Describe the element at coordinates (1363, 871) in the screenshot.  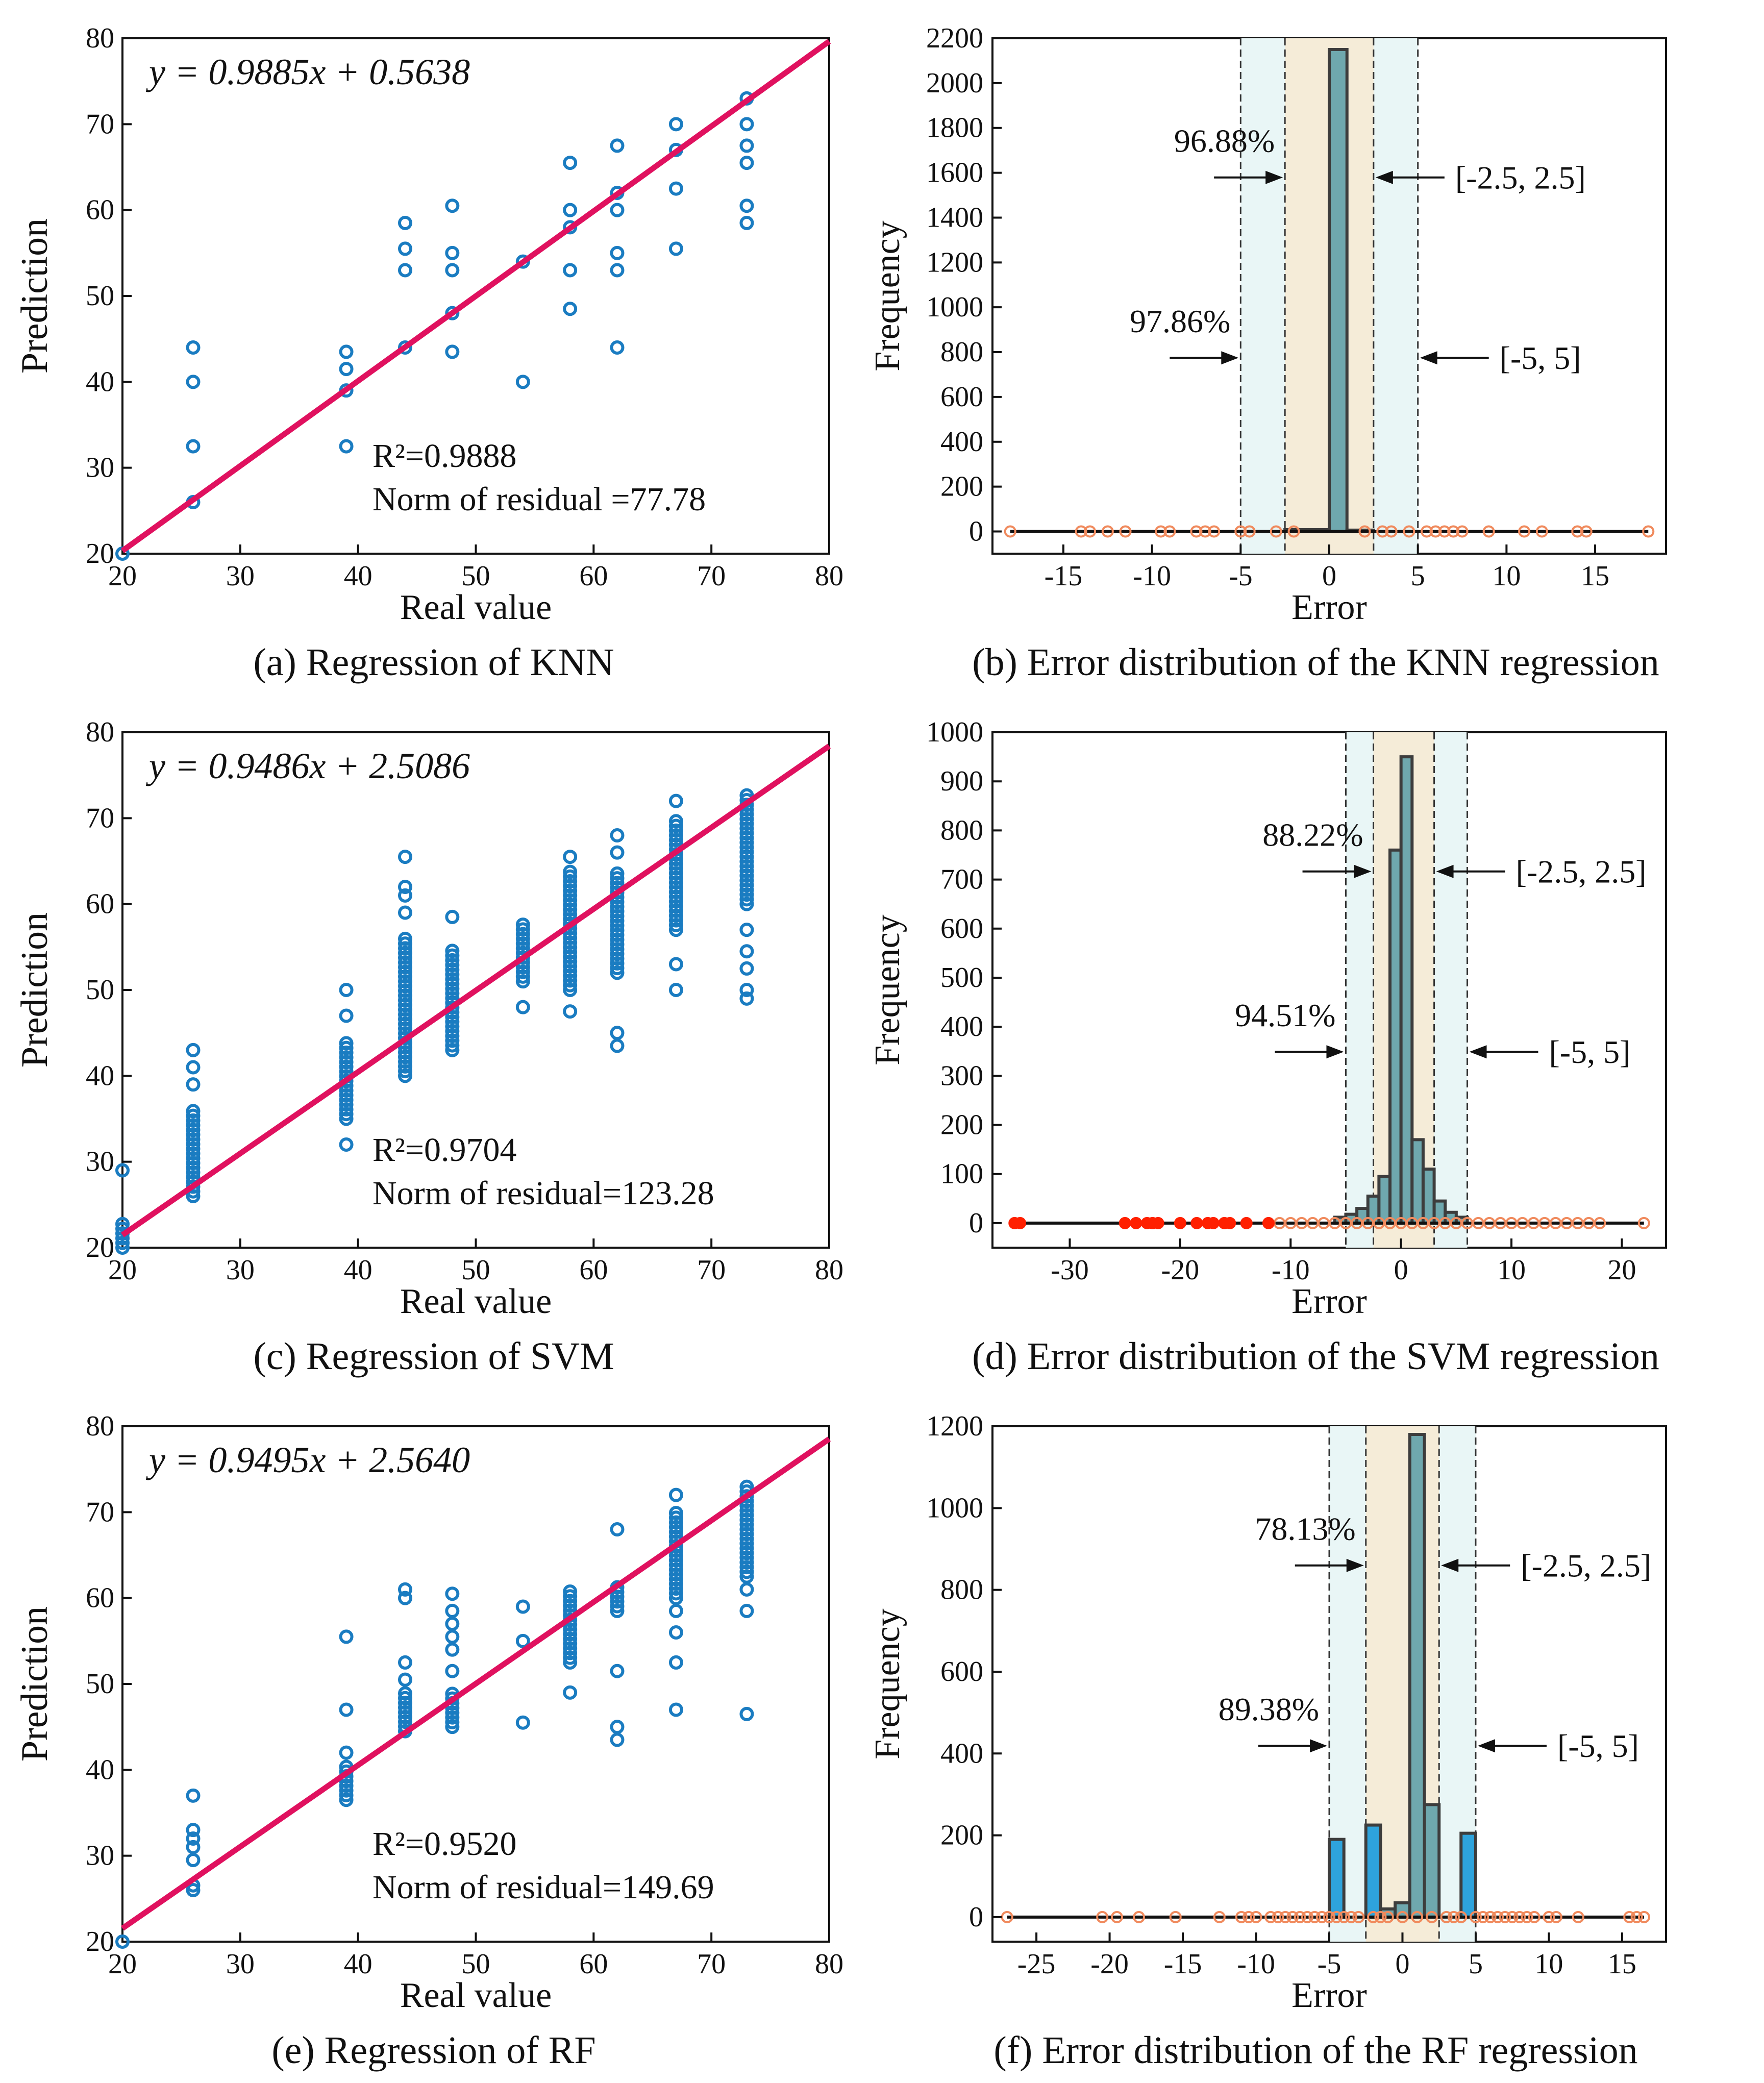
I see `inner-left-arrow-head` at that location.